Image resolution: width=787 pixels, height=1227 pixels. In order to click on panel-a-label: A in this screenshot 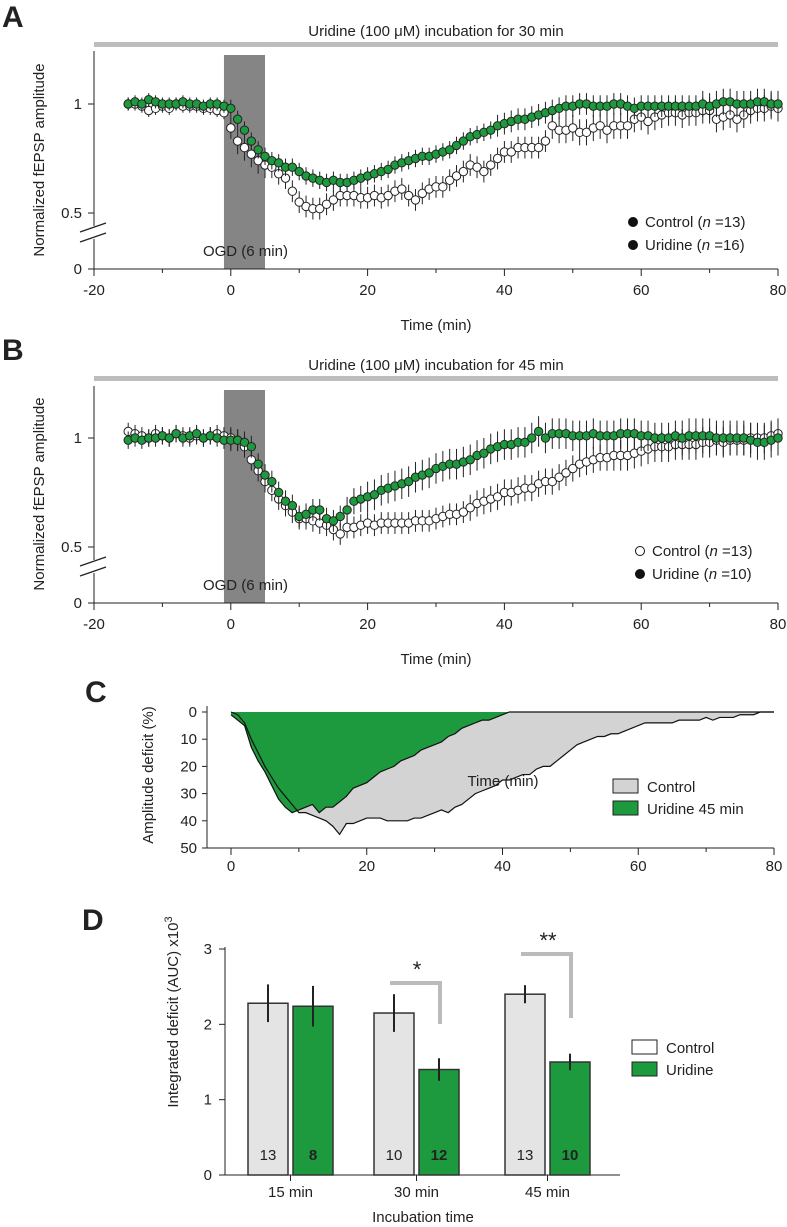, I will do `click(13, 17)`.